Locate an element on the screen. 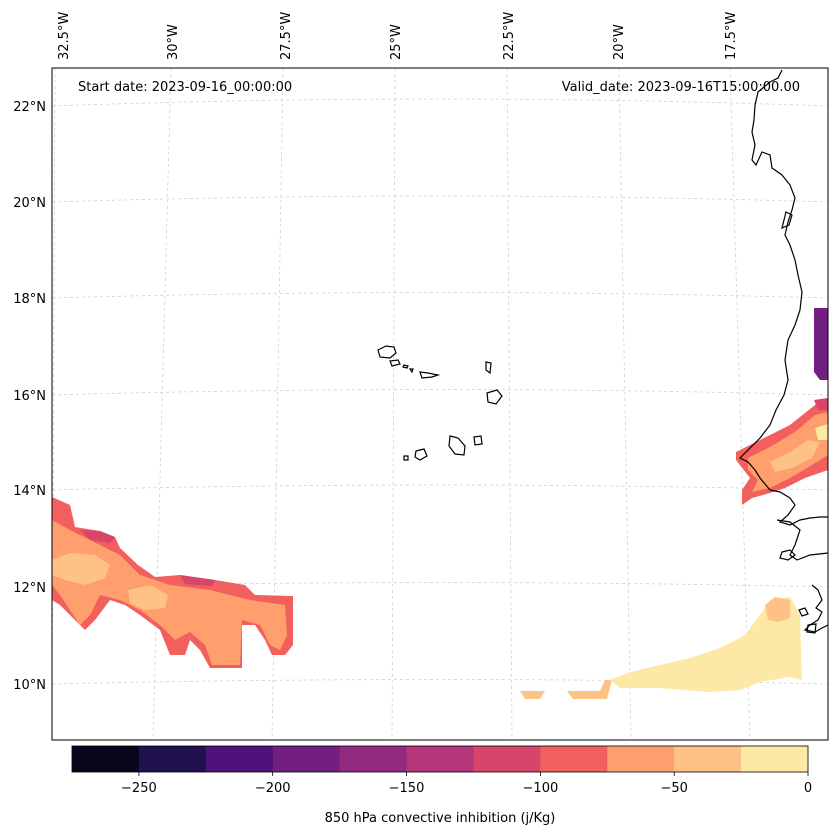 Image resolution: width=837 pixels, height=836 pixels. cape-verde-islands is located at coordinates (440, 403).